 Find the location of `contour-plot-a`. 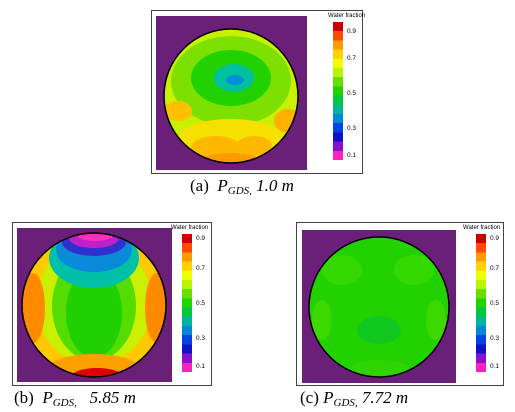

contour-plot-a is located at coordinates (231, 93).